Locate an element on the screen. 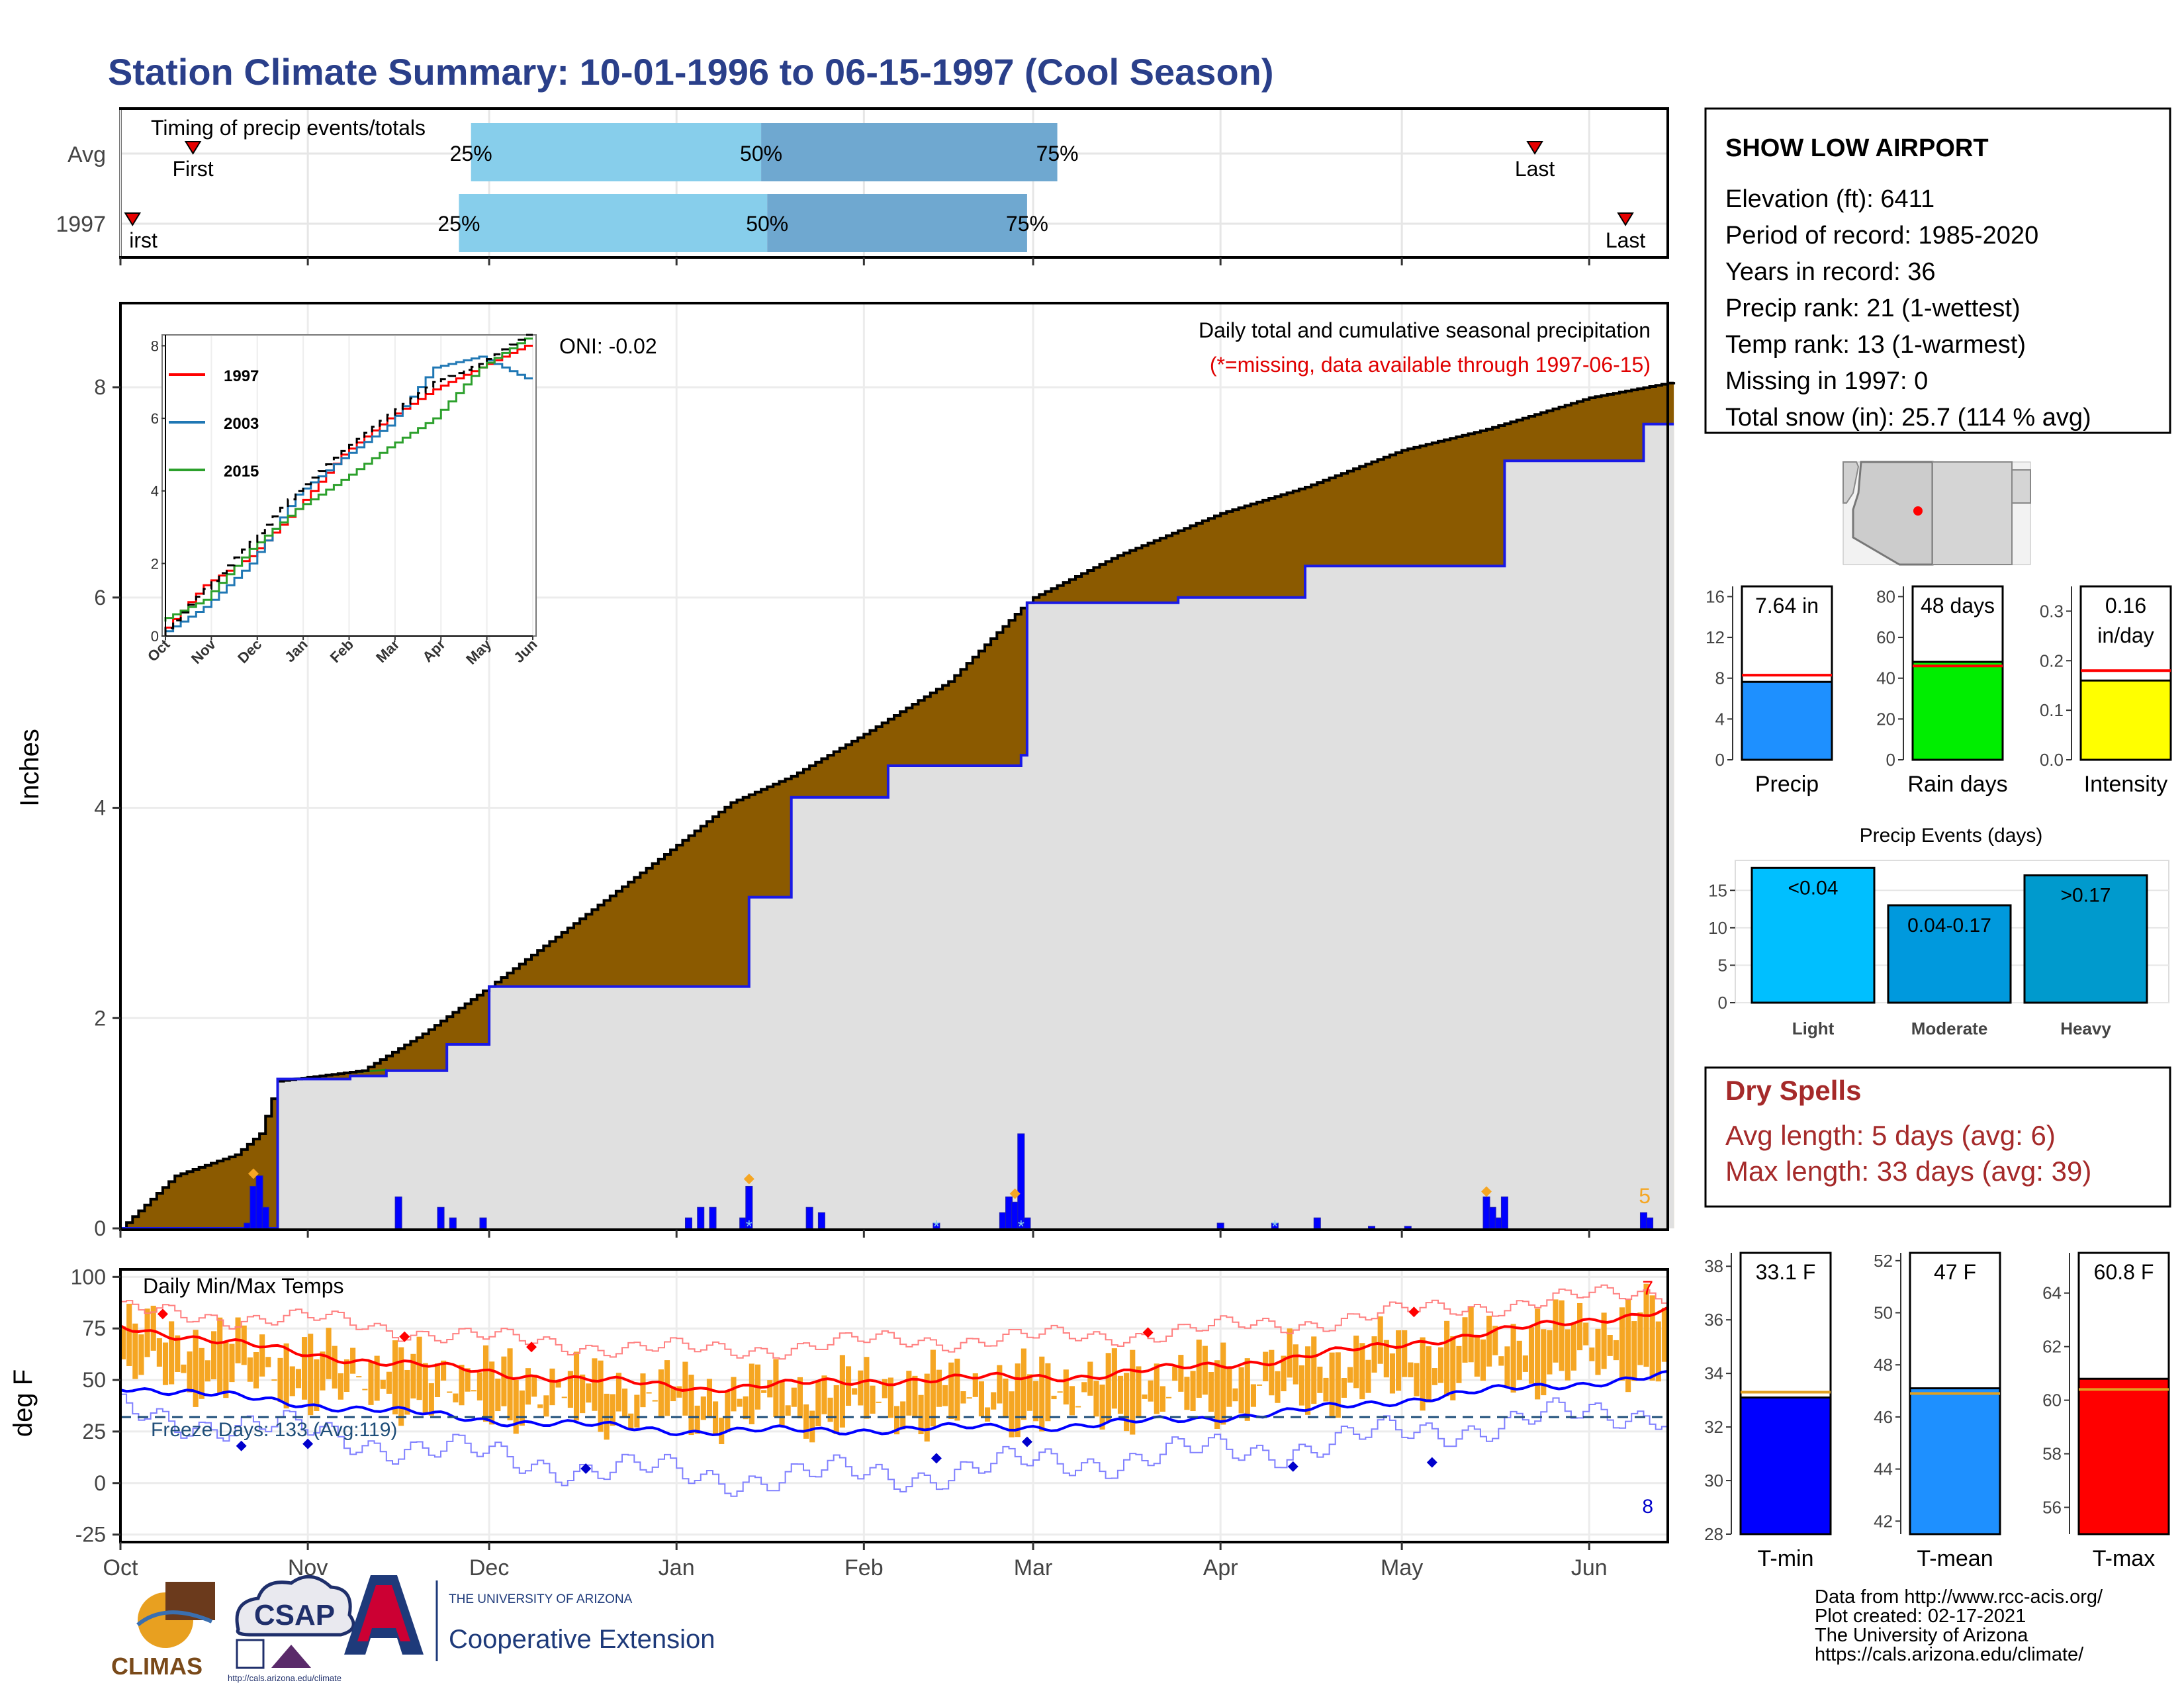 The height and width of the screenshot is (1691, 2184). climas-text: CLIMAS is located at coordinates (157, 1666).